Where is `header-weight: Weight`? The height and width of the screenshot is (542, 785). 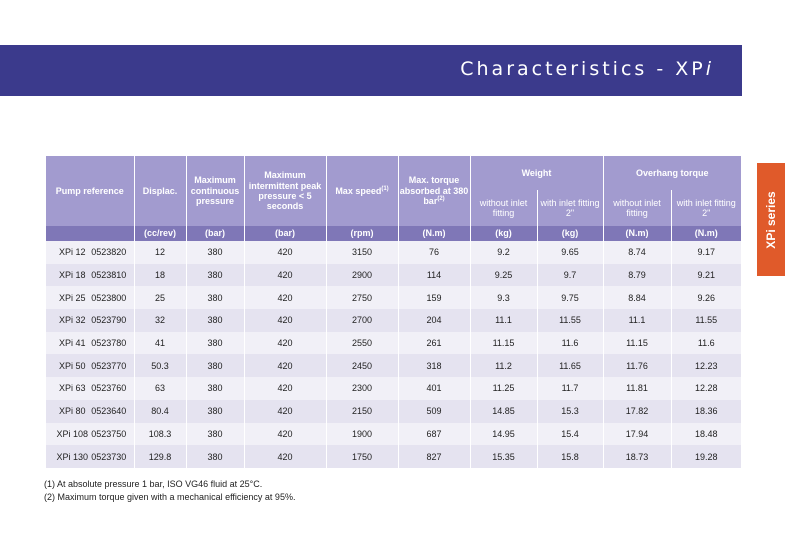 header-weight: Weight is located at coordinates (537, 173).